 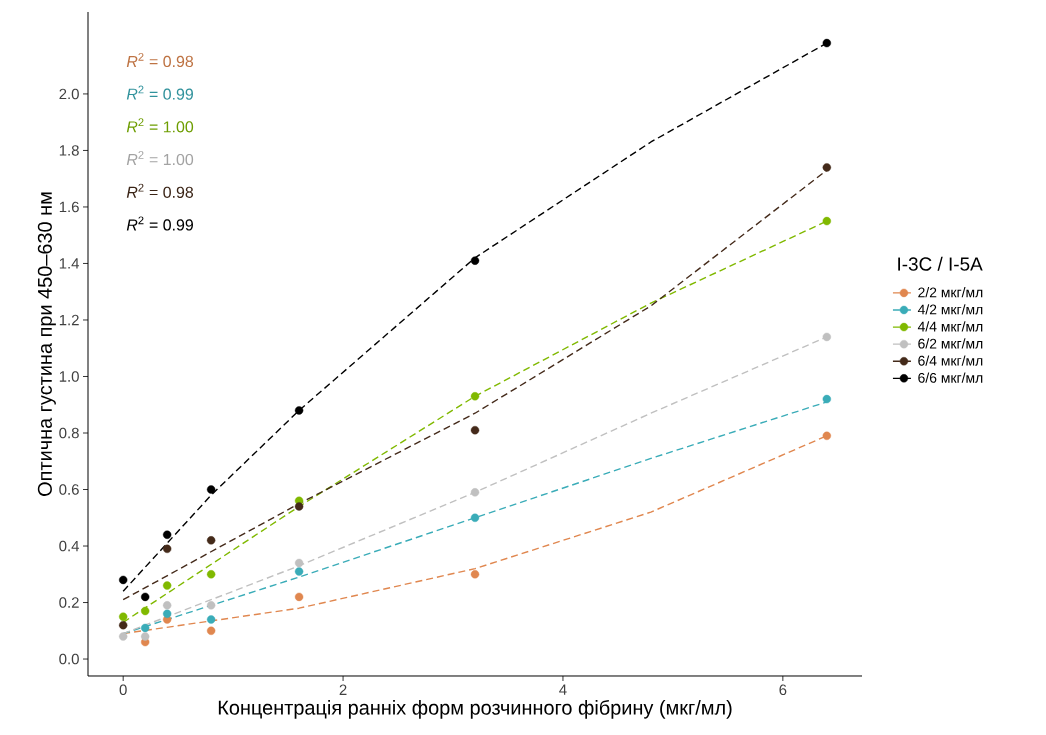 What do you see at coordinates (69, 546) in the screenshot?
I see `y-tick-label: 0.4` at bounding box center [69, 546].